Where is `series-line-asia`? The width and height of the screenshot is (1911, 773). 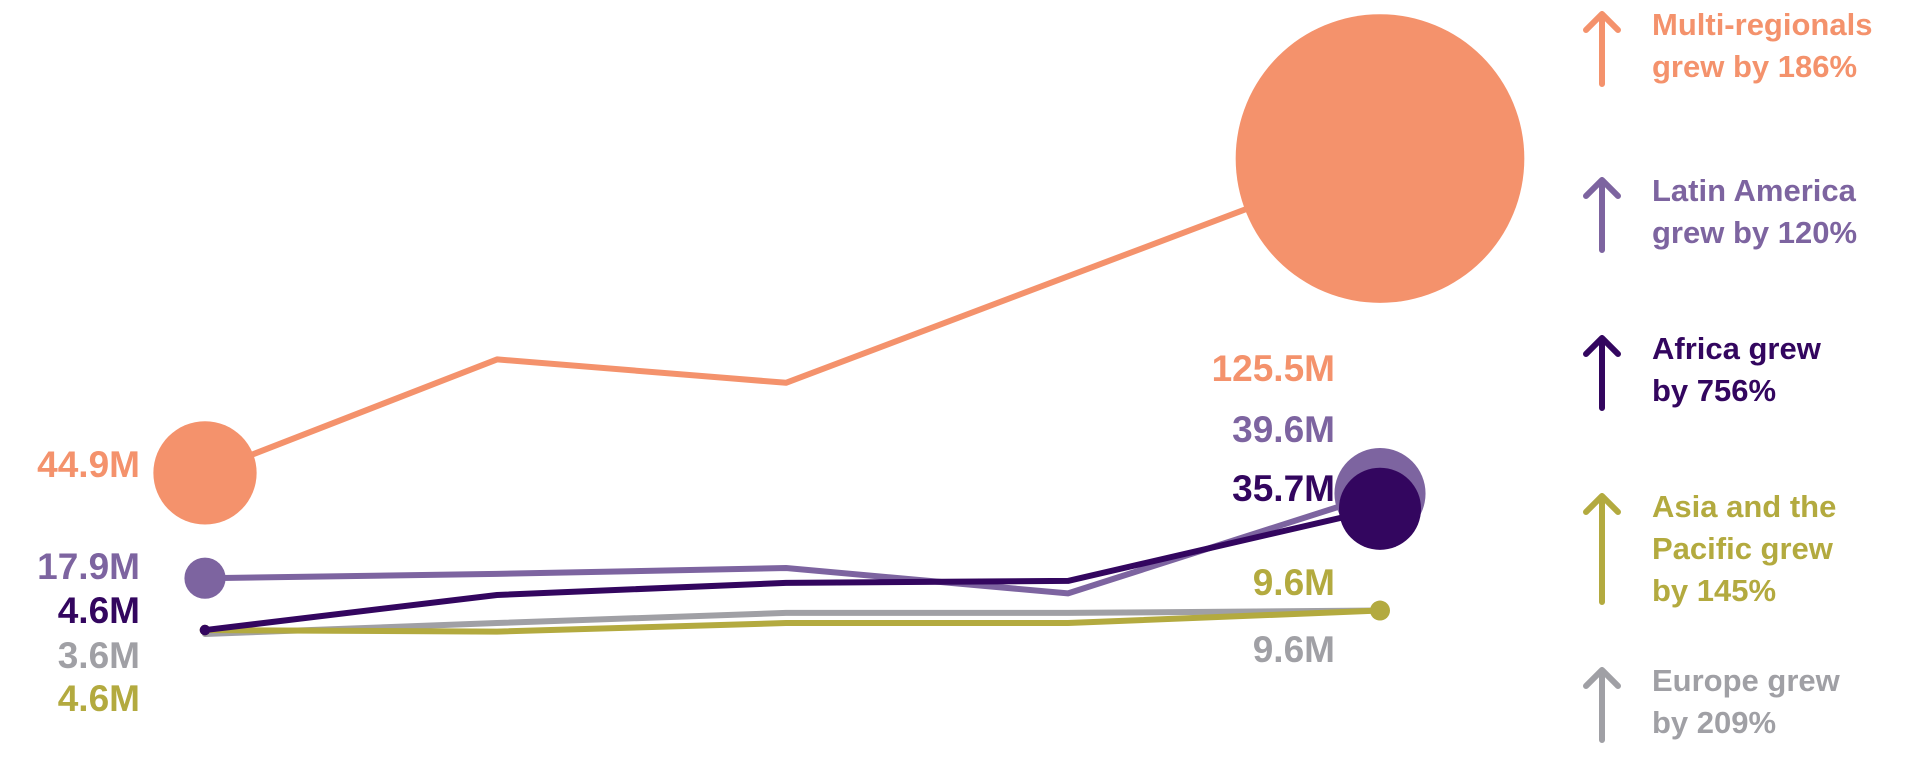 series-line-asia is located at coordinates (792, 621).